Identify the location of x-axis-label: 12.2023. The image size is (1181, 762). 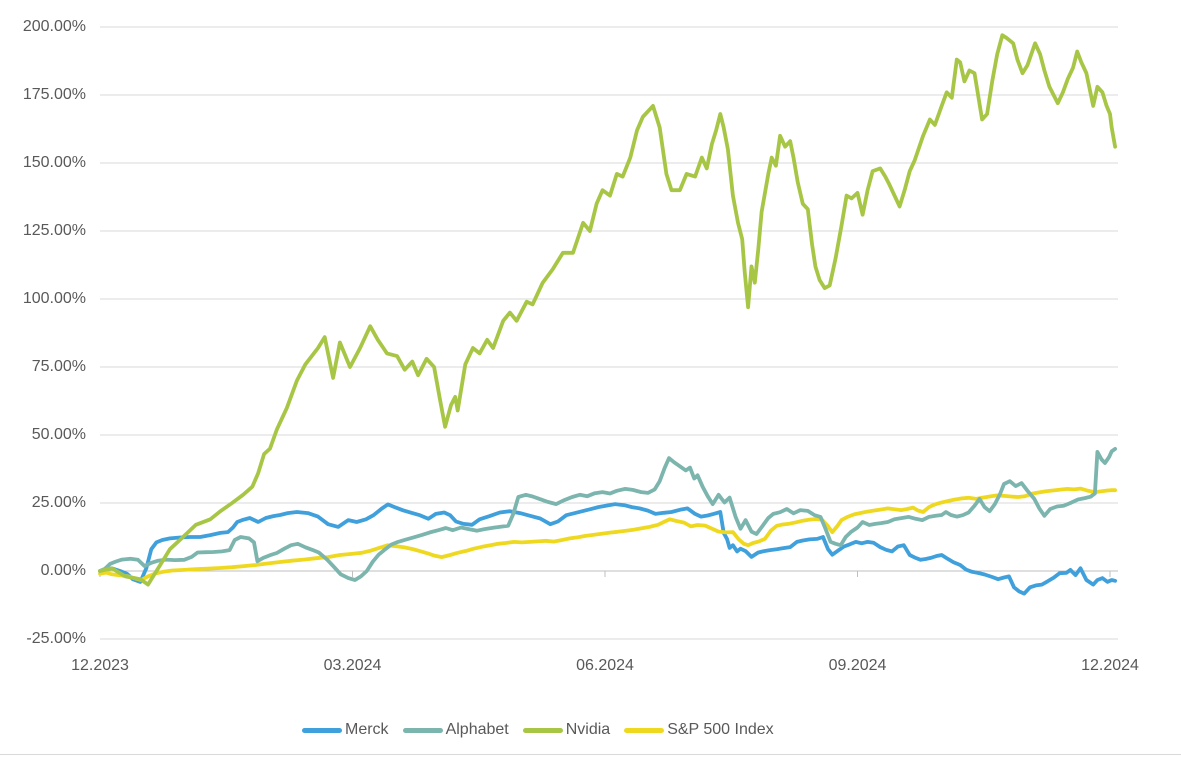
(100, 665).